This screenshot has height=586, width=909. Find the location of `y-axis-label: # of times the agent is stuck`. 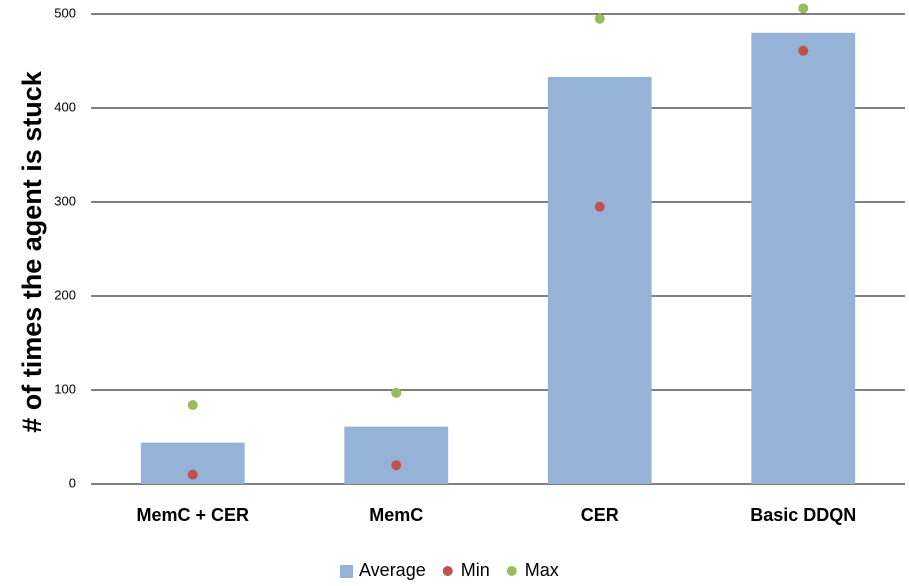

y-axis-label: # of times the agent is stuck is located at coordinates (32, 251).